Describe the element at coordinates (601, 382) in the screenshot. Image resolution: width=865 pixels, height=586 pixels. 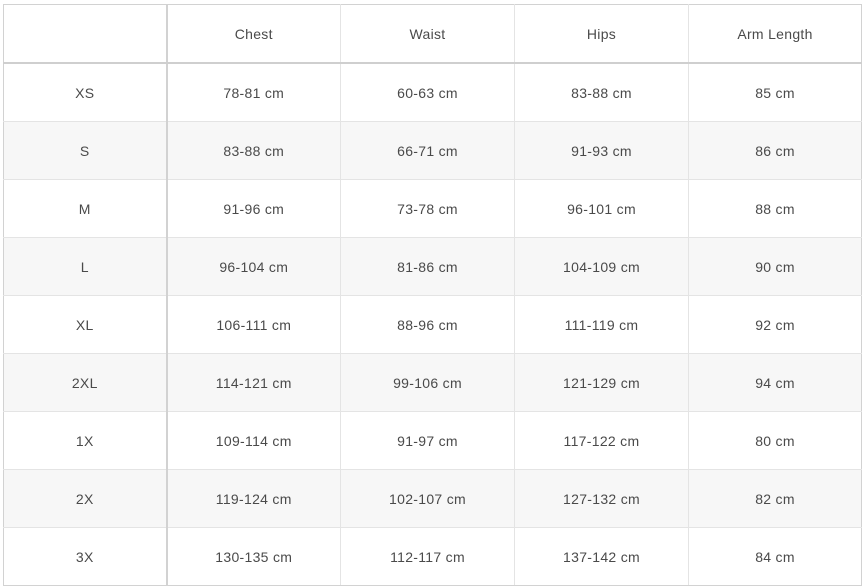
I see `hips-cell: 121-129 cm` at that location.